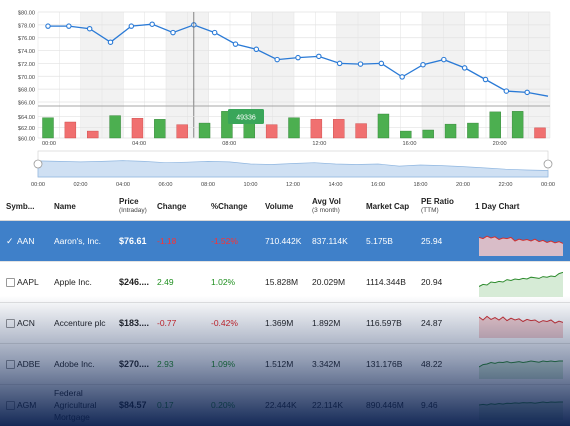  What do you see at coordinates (26, 129) in the screenshot?
I see `volume-y-tick-label: $62.00` at bounding box center [26, 129].